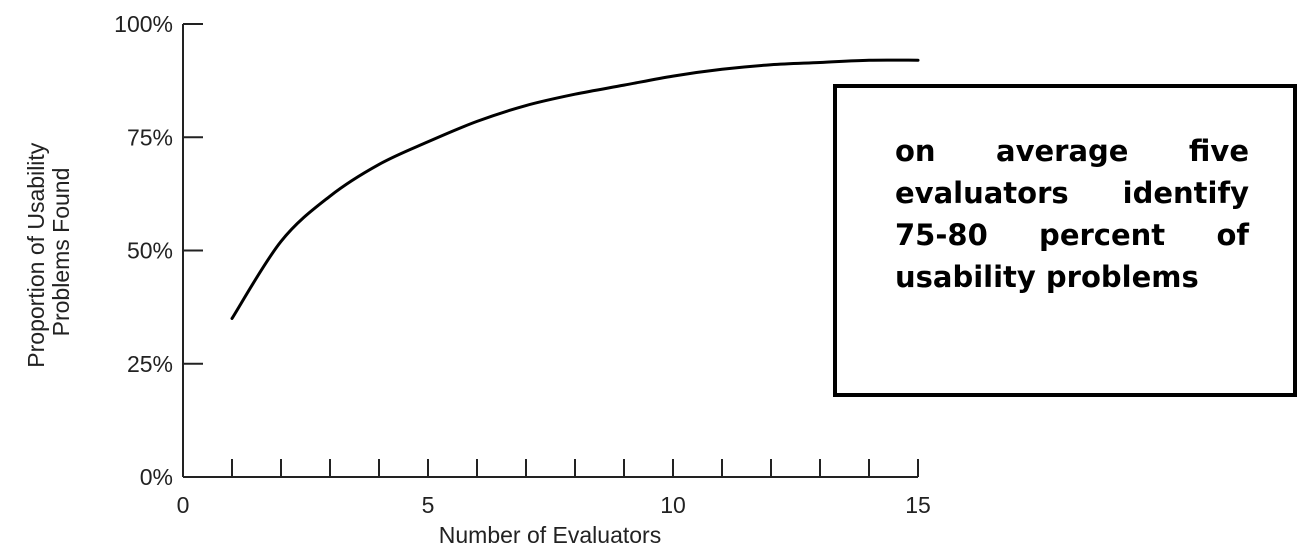 This screenshot has height=552, width=1312. Describe the element at coordinates (150, 251) in the screenshot. I see `y-tick-label: 50%` at that location.